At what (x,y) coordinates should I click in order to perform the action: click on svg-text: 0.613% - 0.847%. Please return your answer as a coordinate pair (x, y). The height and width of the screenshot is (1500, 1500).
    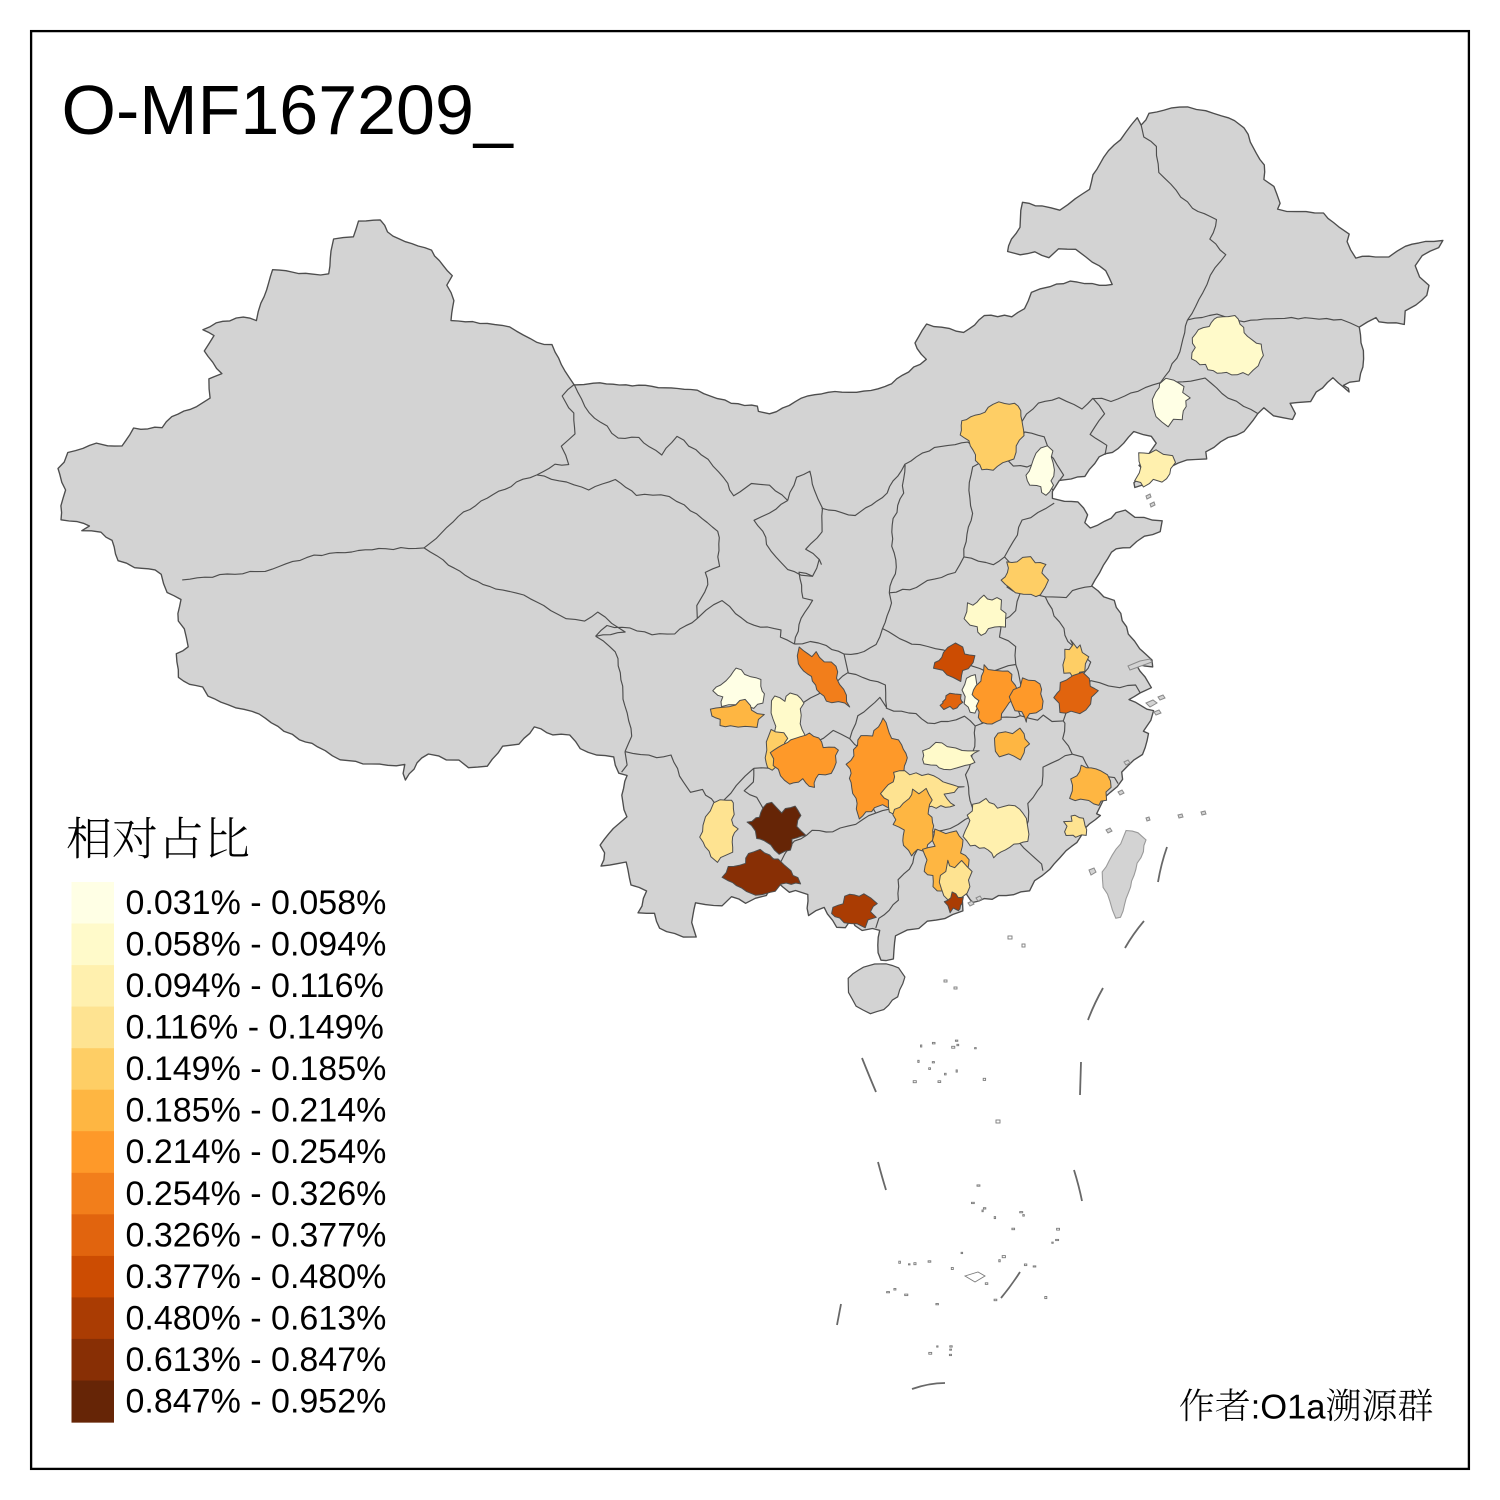
    Looking at the image, I should click on (256, 1360).